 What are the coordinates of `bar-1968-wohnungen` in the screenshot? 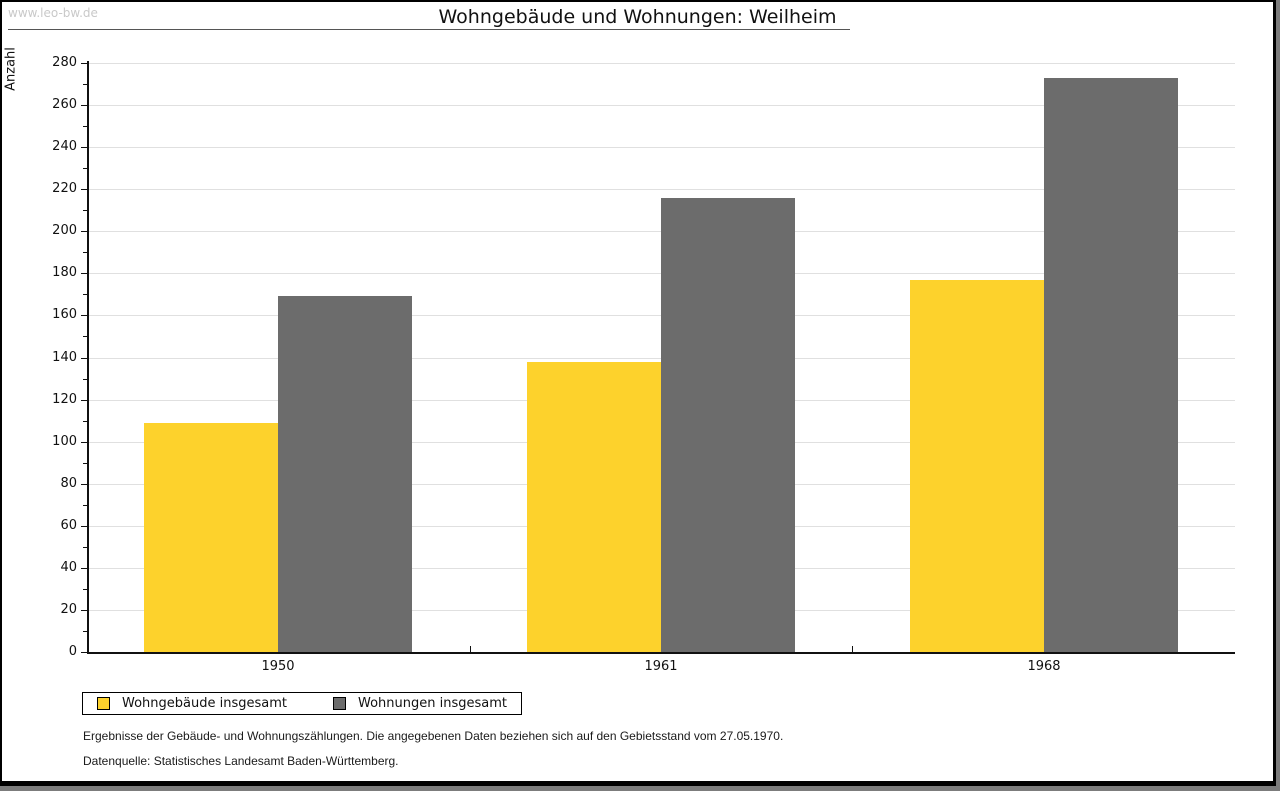 It's located at (1111, 365).